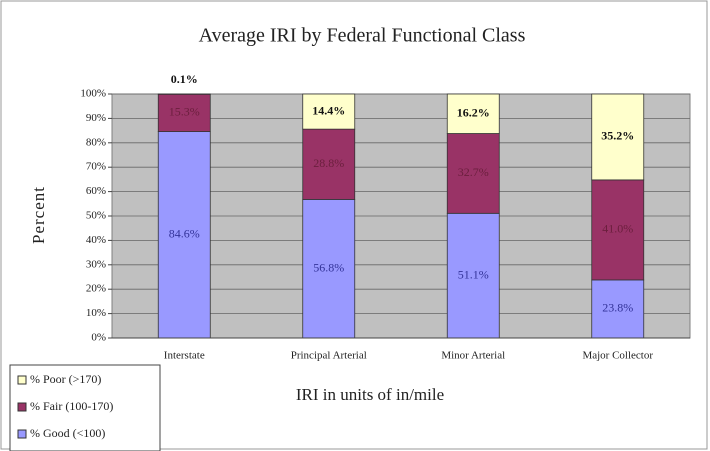 The height and width of the screenshot is (451, 710). What do you see at coordinates (65, 379) in the screenshot?
I see `legend-label: % Poor (>170)` at bounding box center [65, 379].